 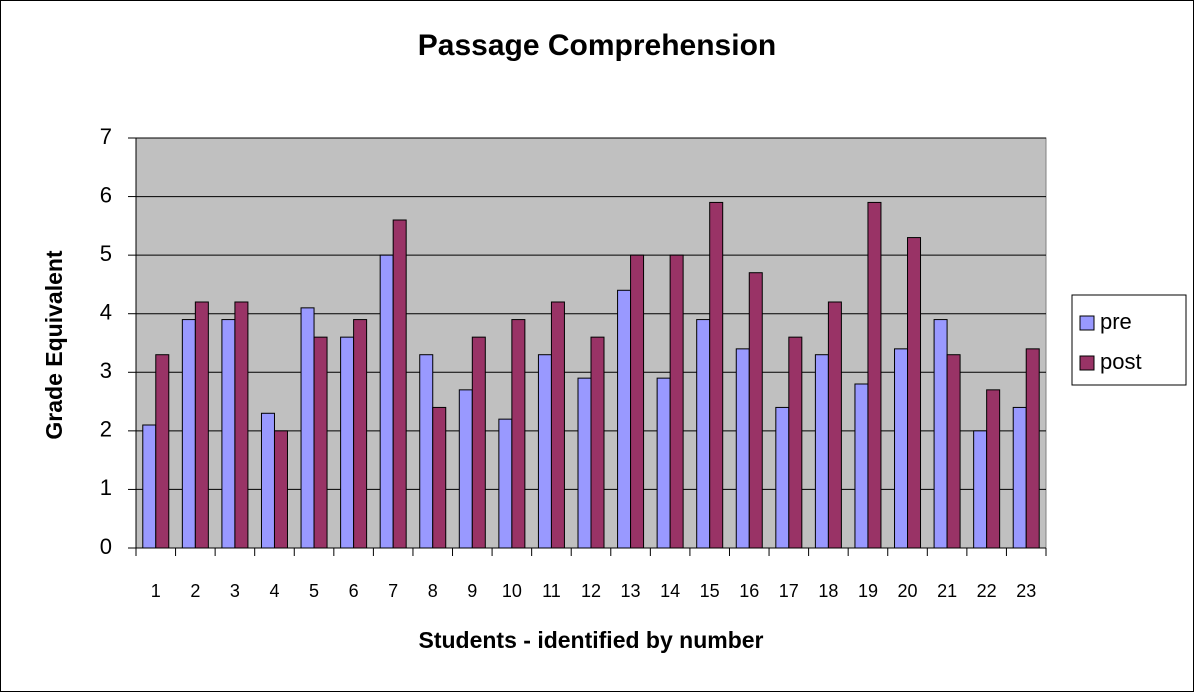 I want to click on x-tick-label: 18, so click(x=828, y=591).